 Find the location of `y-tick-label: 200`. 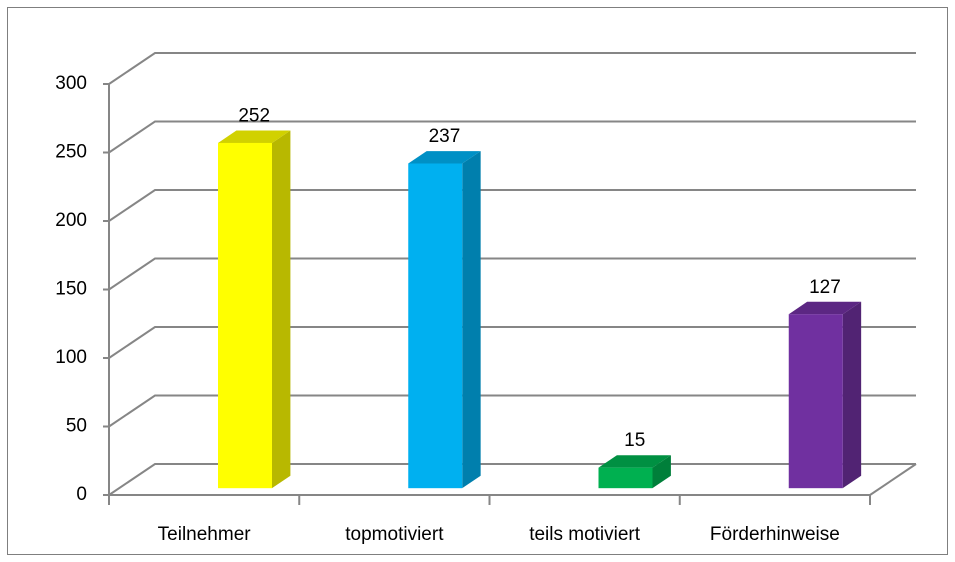

y-tick-label: 200 is located at coordinates (71, 220).